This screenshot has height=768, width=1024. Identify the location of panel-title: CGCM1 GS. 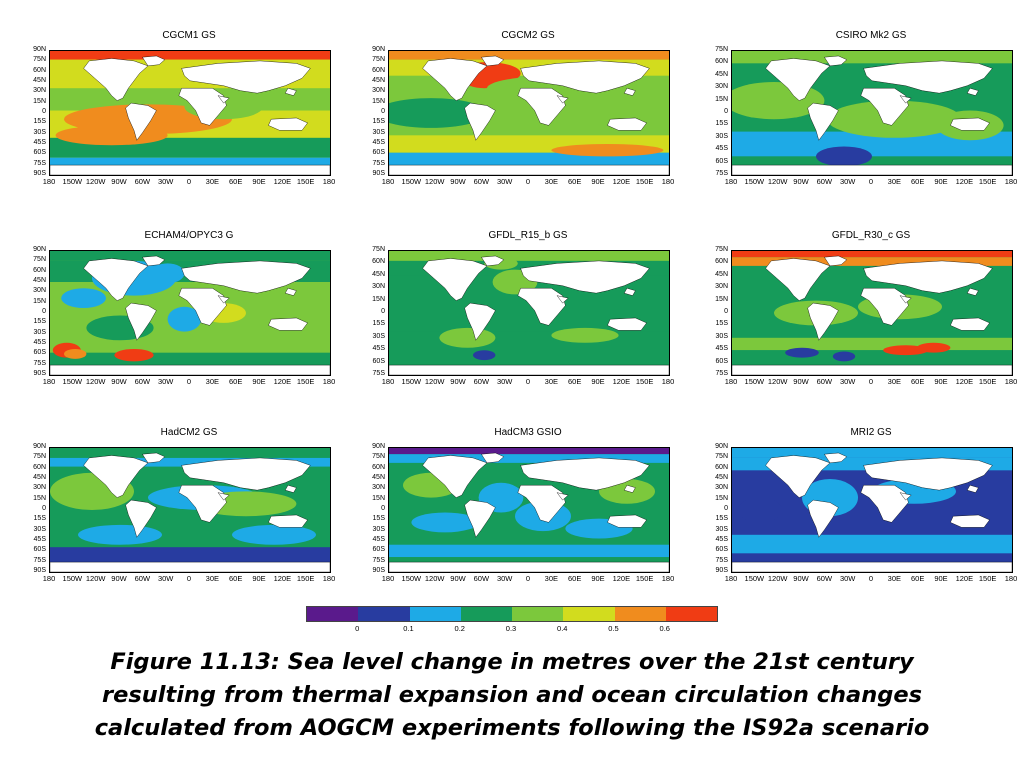
(189, 35).